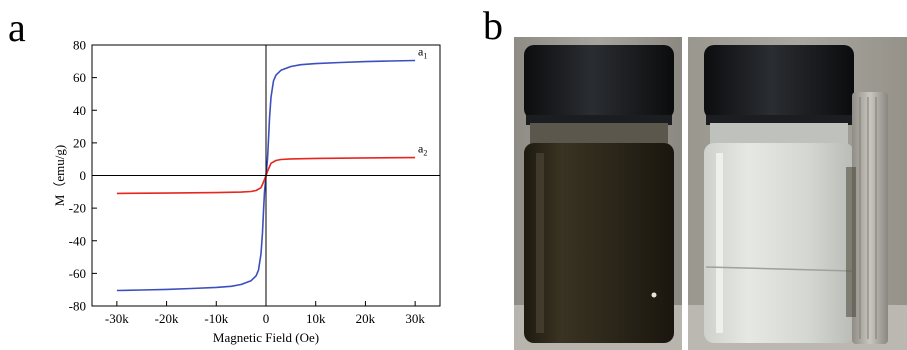 The width and height of the screenshot is (907, 350). Describe the element at coordinates (366, 318) in the screenshot. I see `x-tick-label: 20k` at that location.